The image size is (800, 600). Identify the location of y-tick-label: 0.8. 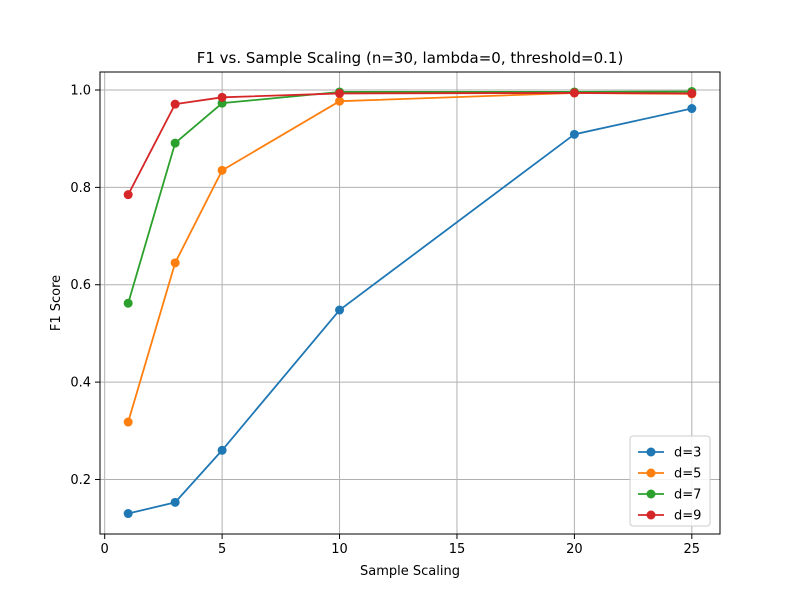
(80, 188).